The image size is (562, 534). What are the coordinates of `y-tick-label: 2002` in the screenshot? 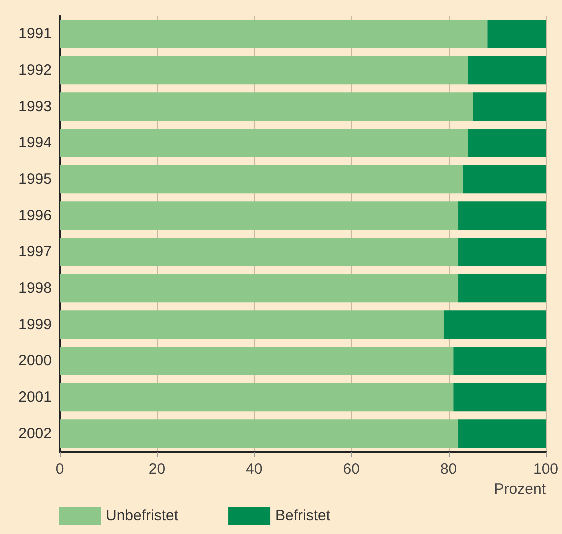 It's located at (35, 433).